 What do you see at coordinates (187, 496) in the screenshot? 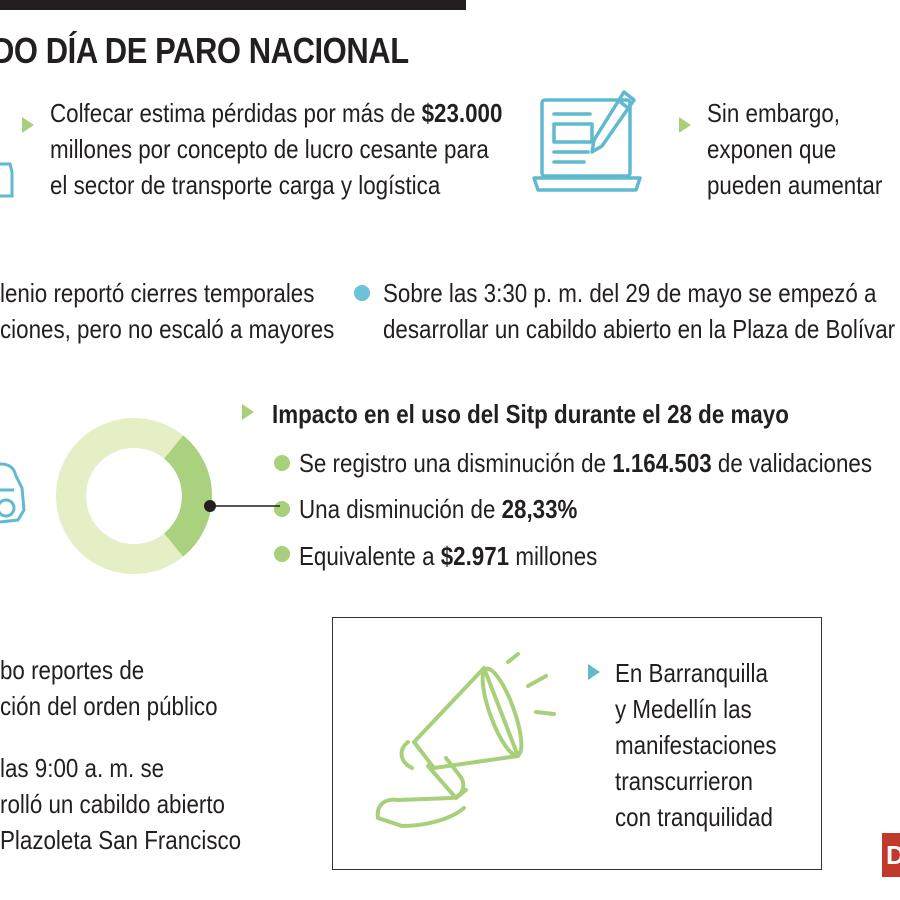
I see `donut-slice-decrease` at bounding box center [187, 496].